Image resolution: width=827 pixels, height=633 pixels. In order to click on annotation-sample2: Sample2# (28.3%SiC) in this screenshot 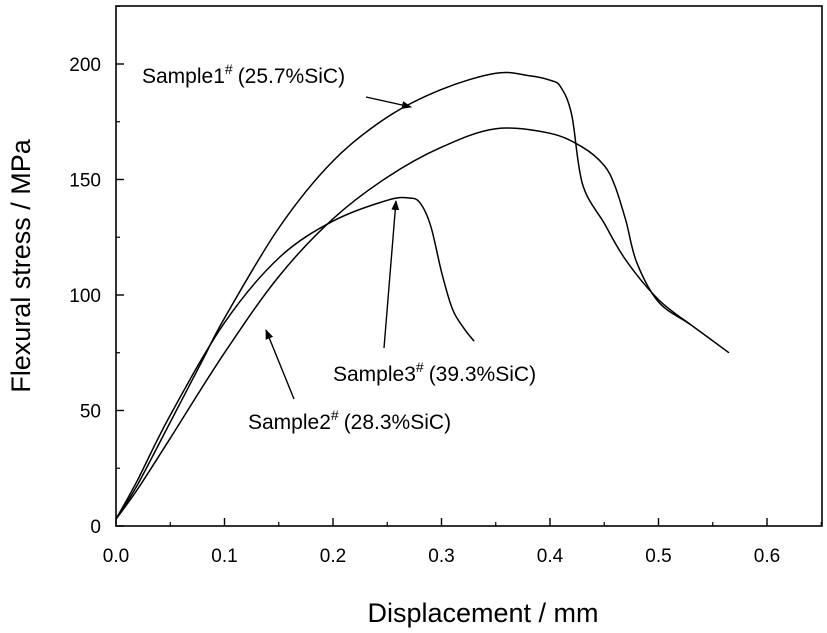, I will do `click(349, 381)`.